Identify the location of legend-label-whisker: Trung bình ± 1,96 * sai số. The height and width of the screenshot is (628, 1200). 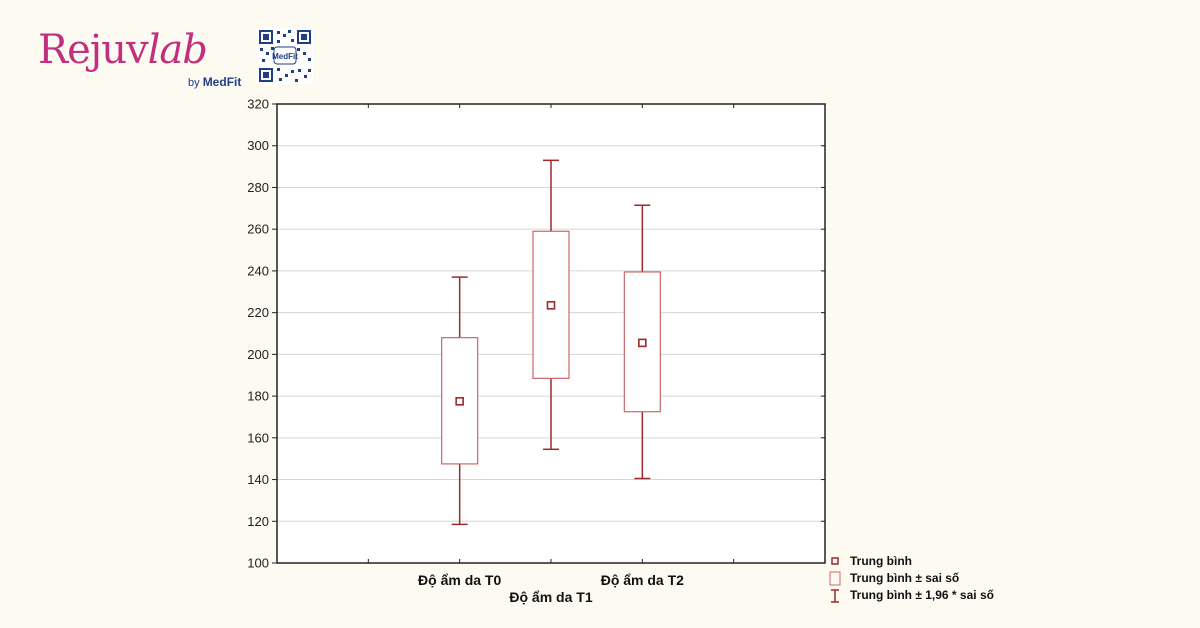
(922, 595).